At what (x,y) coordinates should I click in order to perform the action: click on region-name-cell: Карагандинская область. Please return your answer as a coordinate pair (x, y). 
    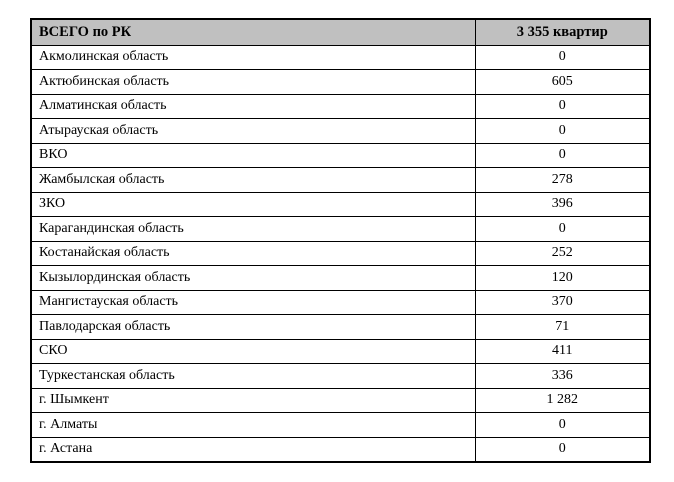
    Looking at the image, I should click on (253, 229).